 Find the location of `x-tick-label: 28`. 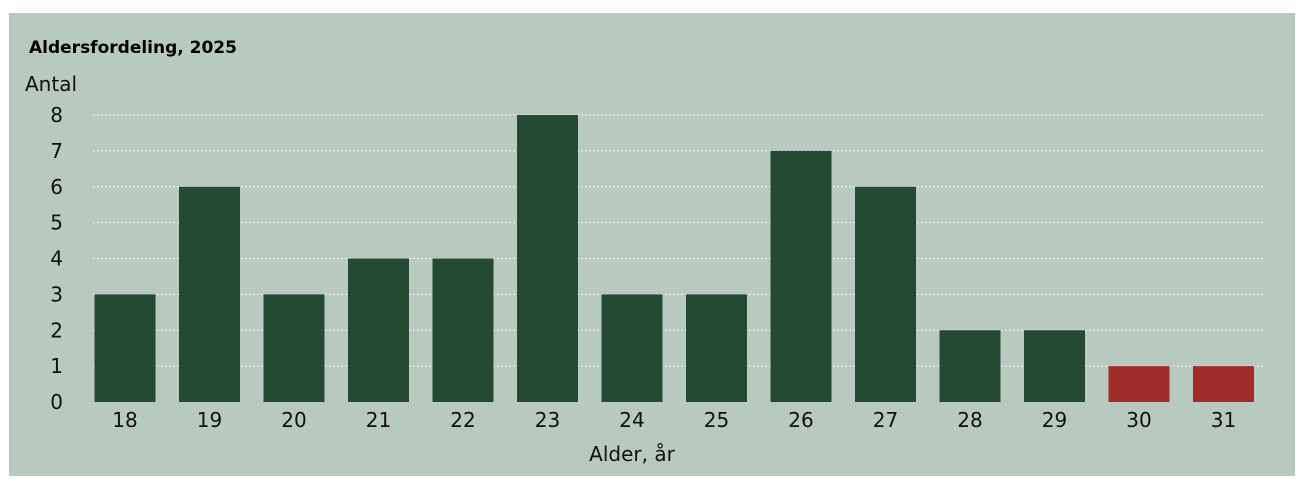

x-tick-label: 28 is located at coordinates (969, 420).